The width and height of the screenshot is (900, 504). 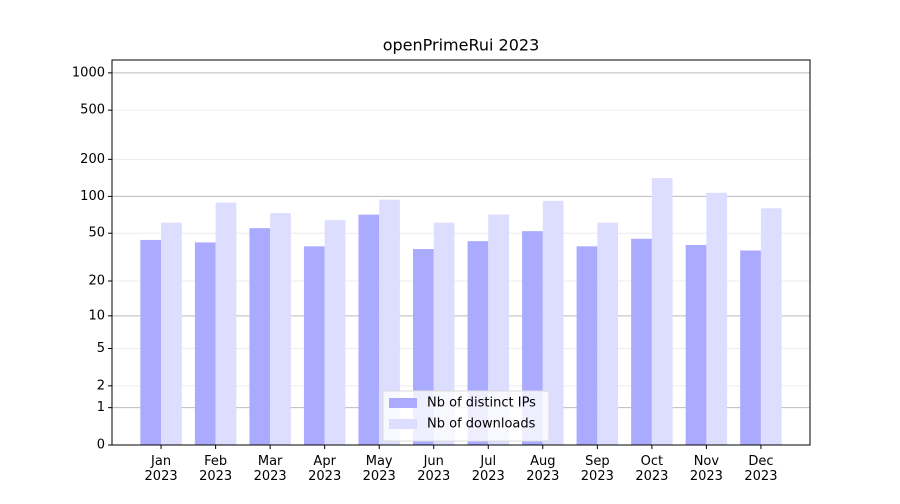 I want to click on x-tick-label: Mar 2023, so click(x=270, y=469).